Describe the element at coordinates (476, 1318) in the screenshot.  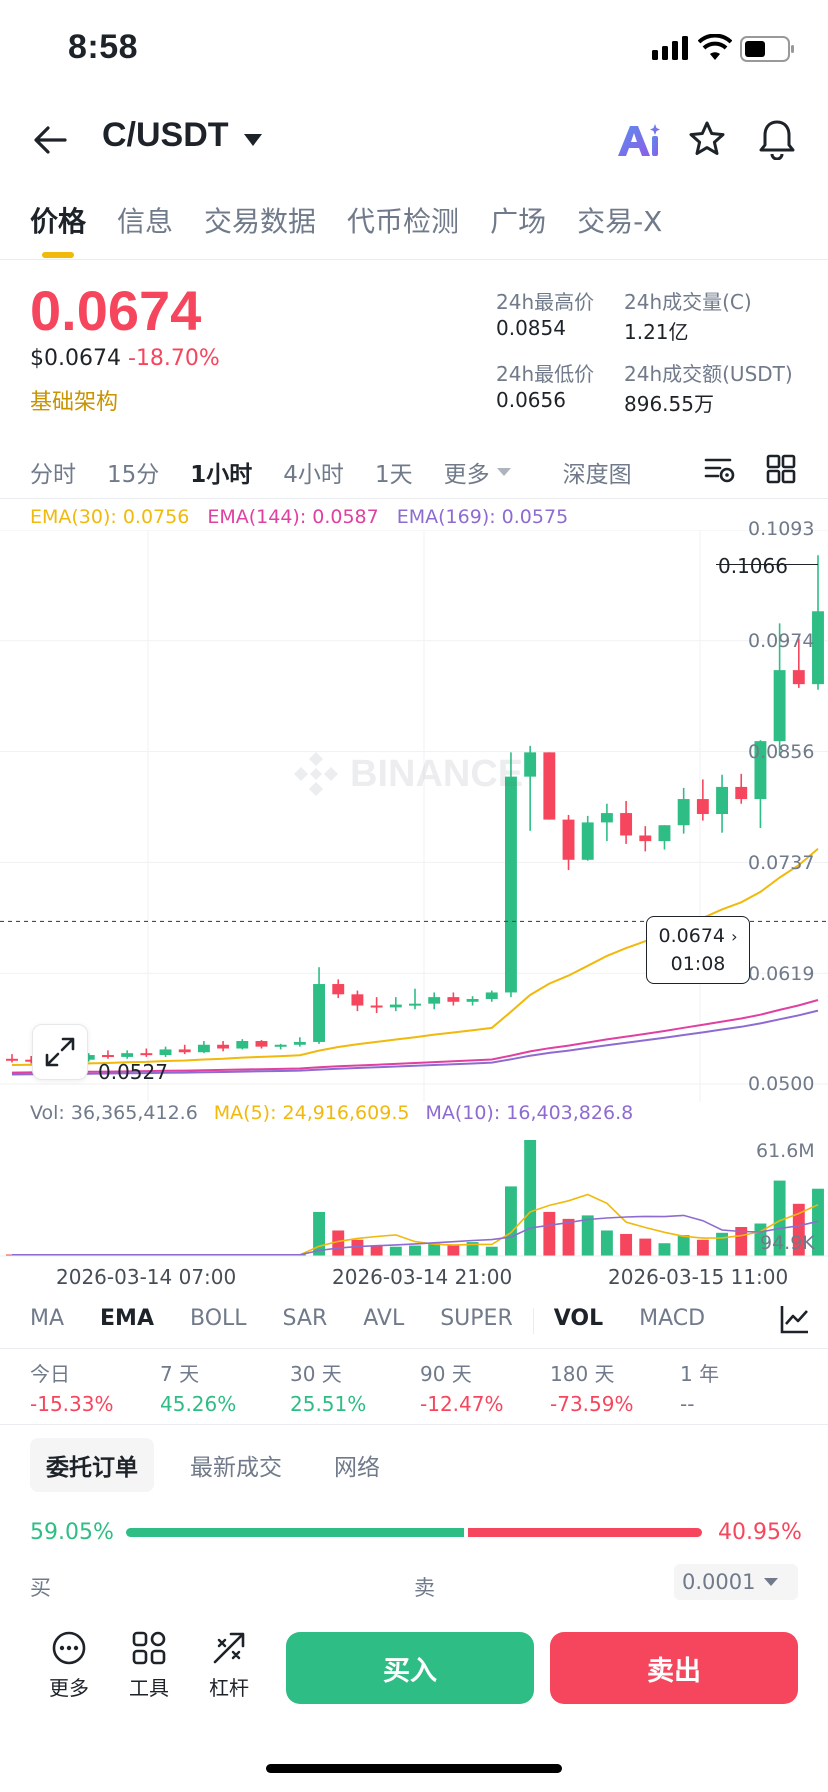
I see `indicator-super: SUPER` at that location.